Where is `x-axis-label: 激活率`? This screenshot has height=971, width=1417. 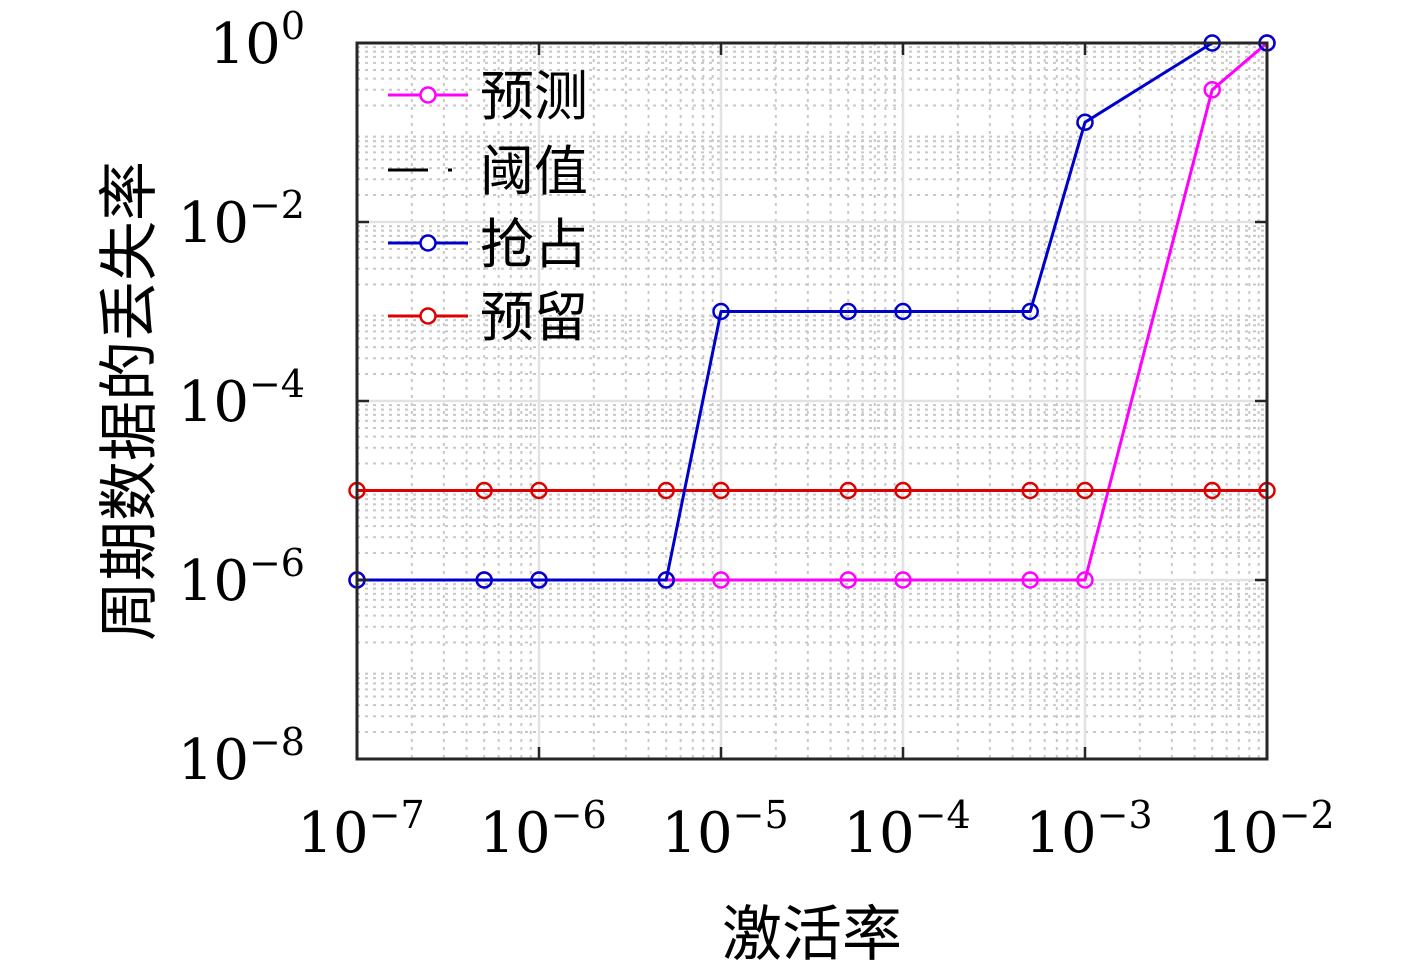 x-axis-label: 激活率 is located at coordinates (812, 935).